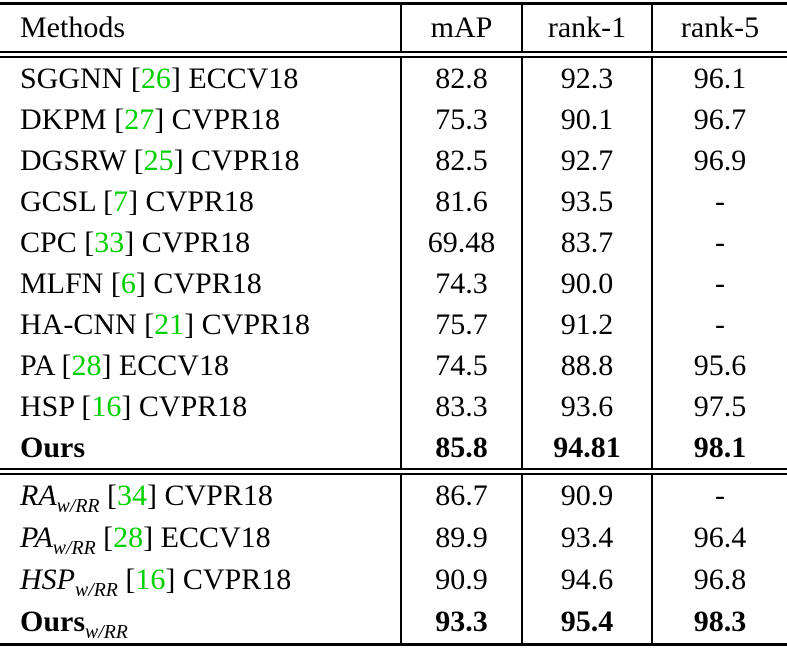 The height and width of the screenshot is (648, 787). What do you see at coordinates (82, 160) in the screenshot?
I see `method-name-part: DGSRW [` at bounding box center [82, 160].